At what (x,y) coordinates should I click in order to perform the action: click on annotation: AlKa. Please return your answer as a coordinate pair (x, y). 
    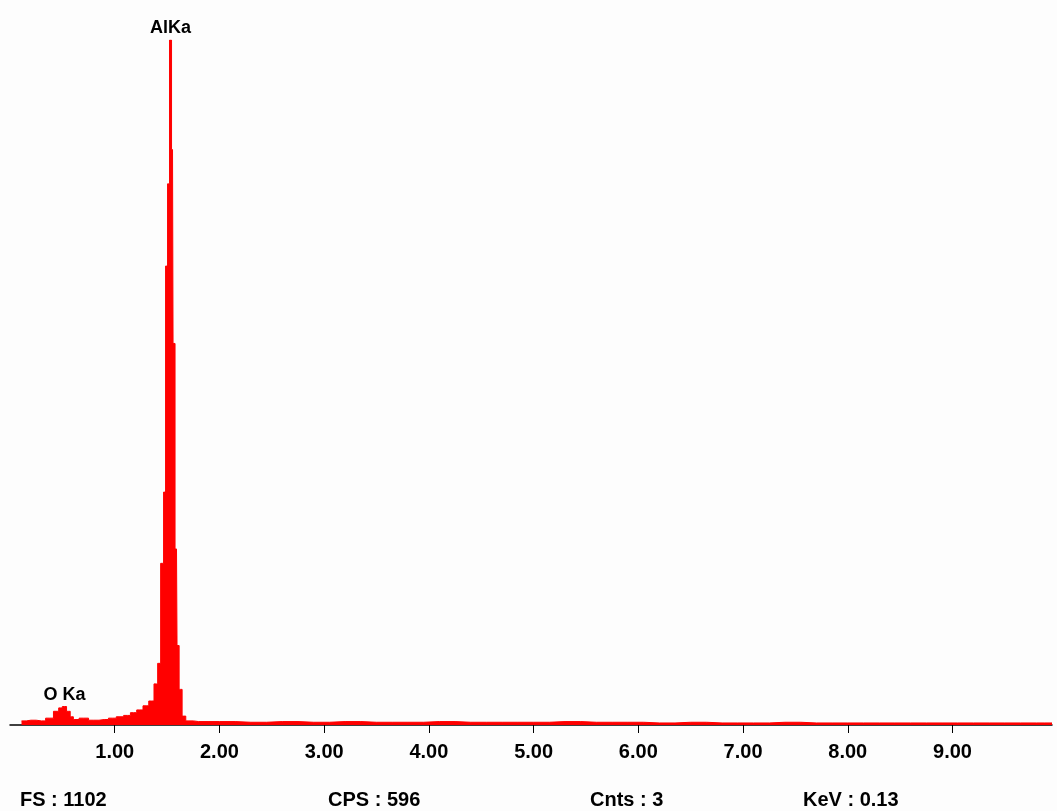
    Looking at the image, I should click on (171, 27).